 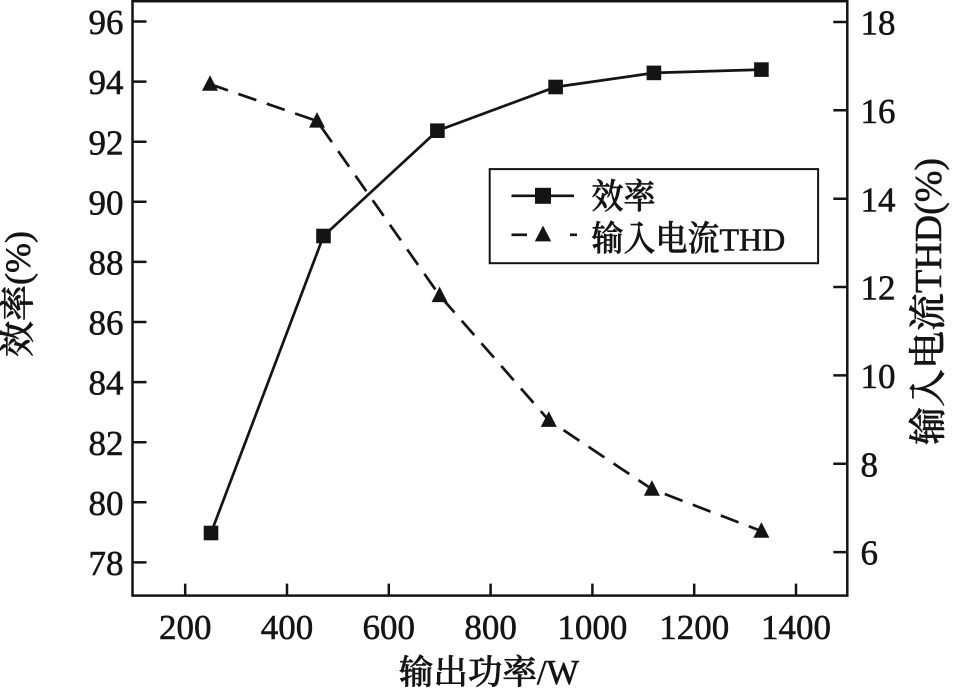 I want to click on svg-text: 6, so click(x=870, y=553).